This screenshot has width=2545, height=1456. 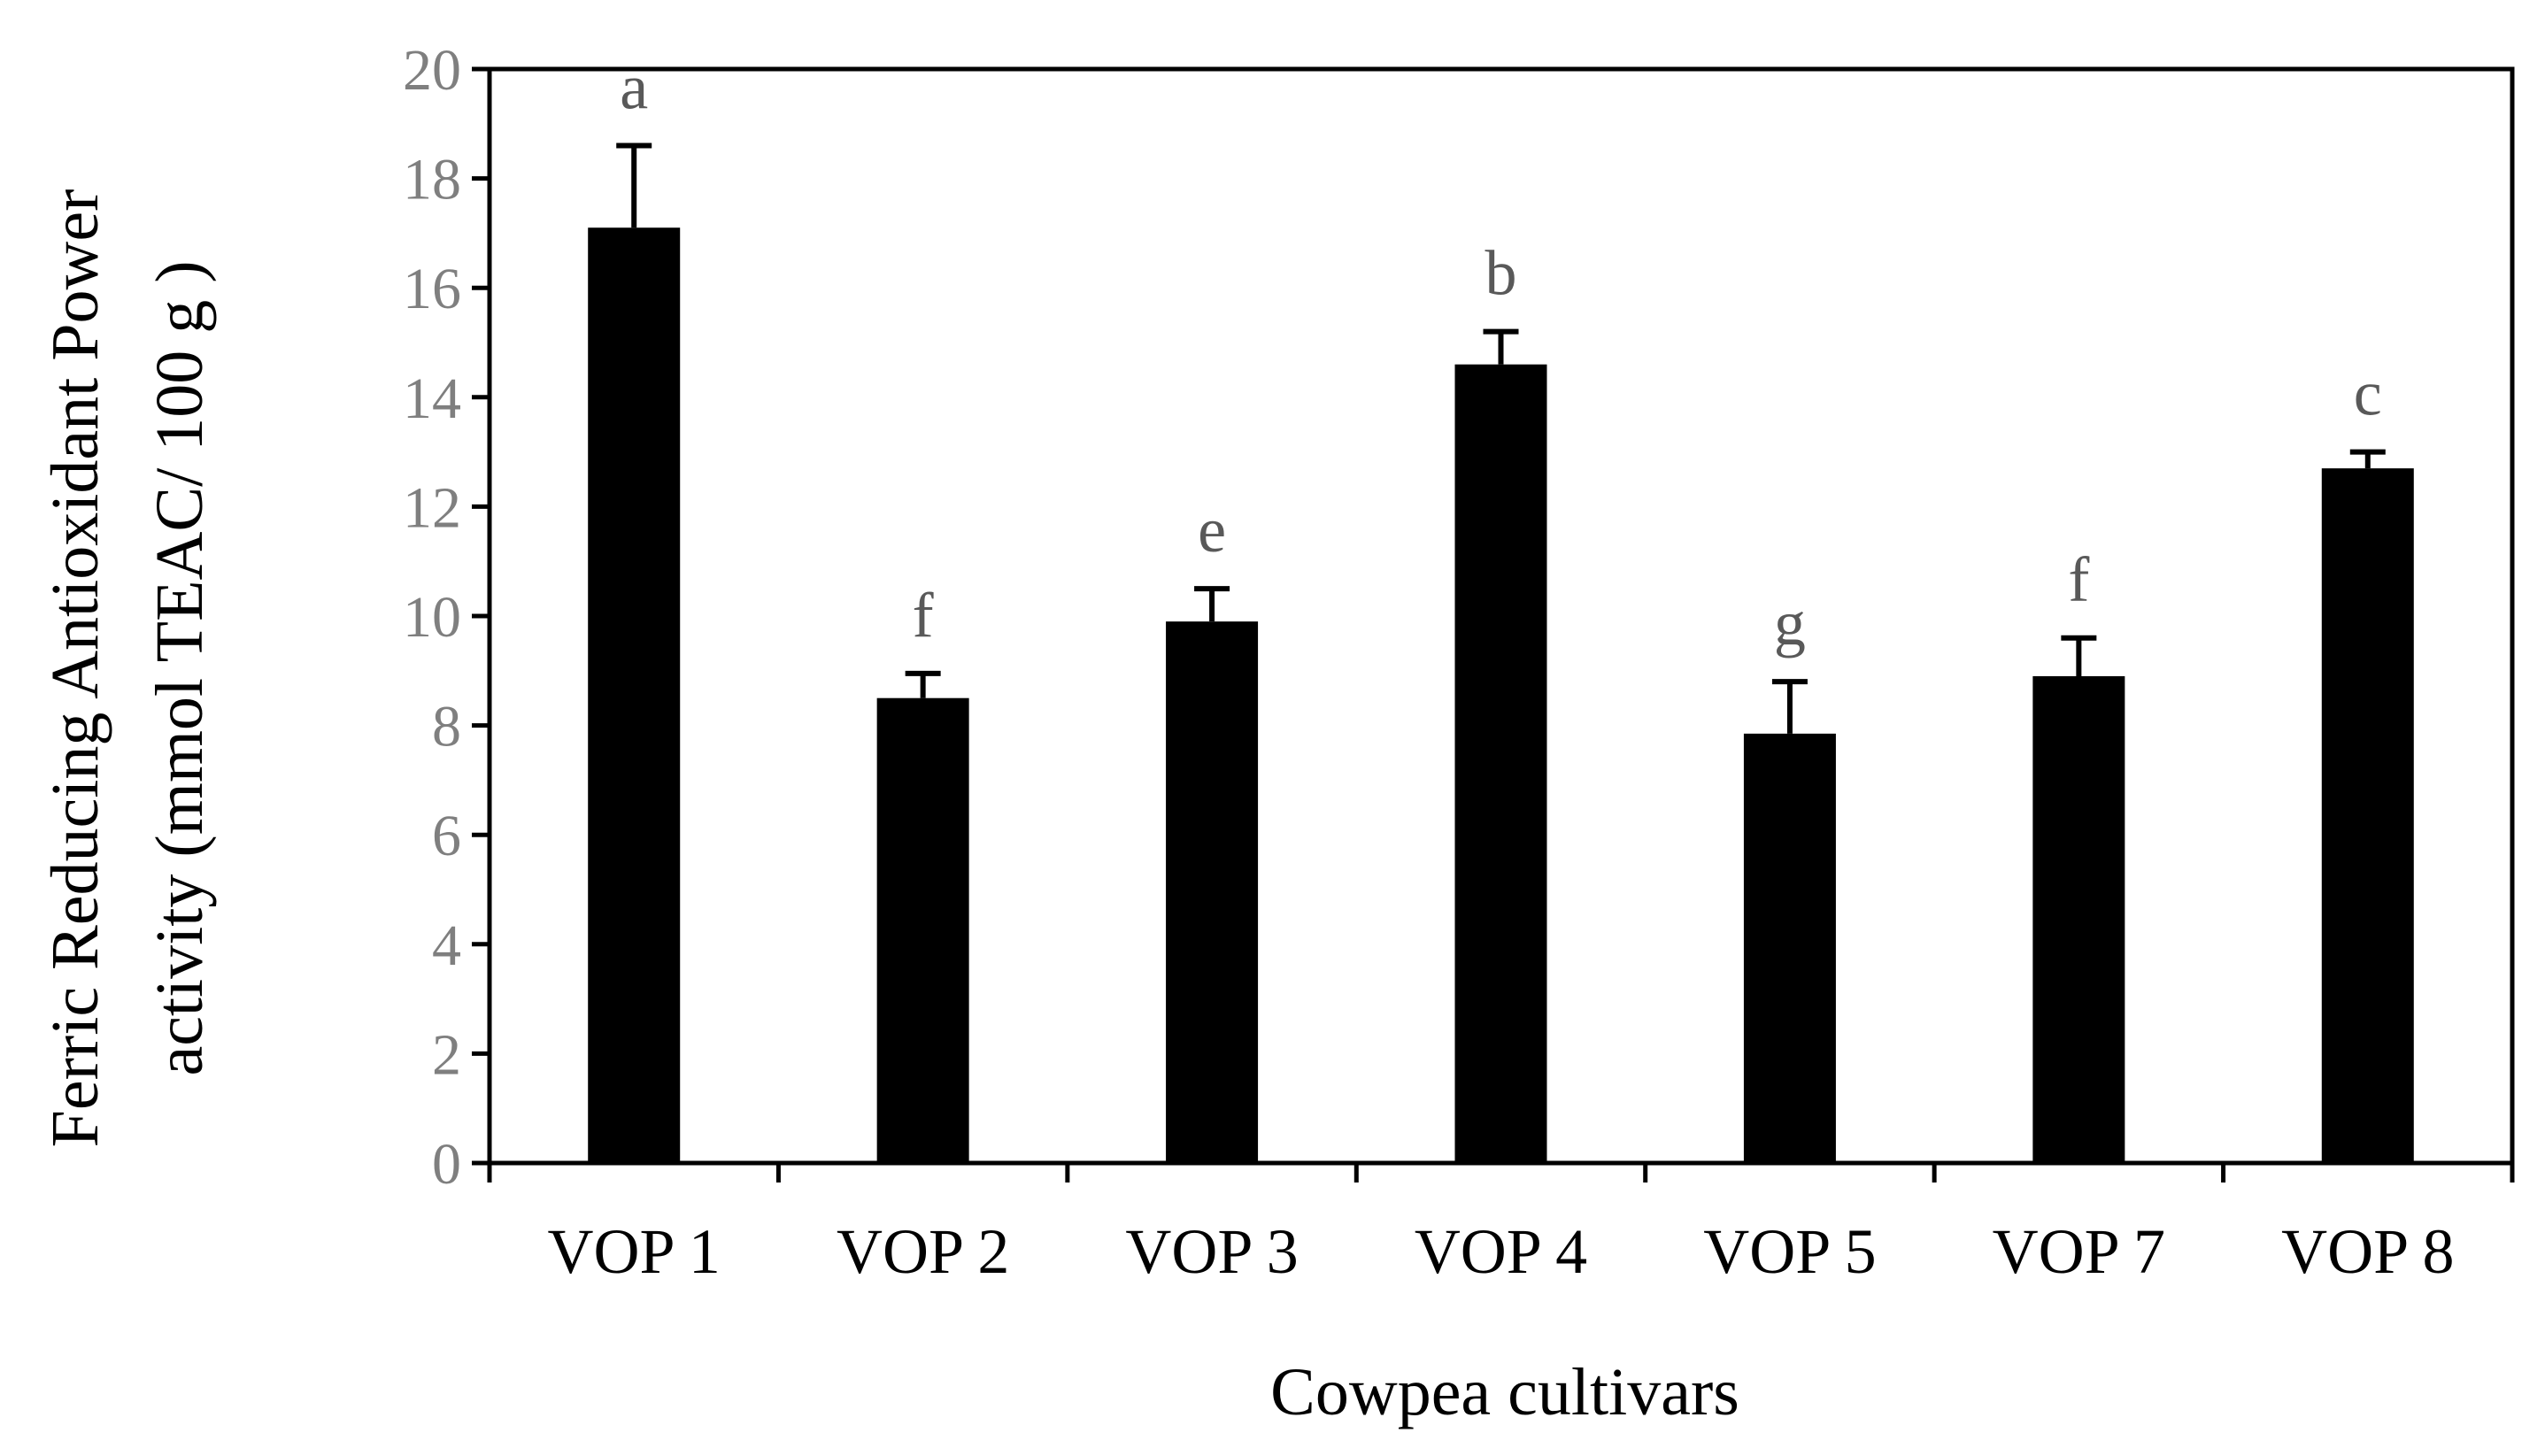 I want to click on significance-label: c, so click(x=2368, y=393).